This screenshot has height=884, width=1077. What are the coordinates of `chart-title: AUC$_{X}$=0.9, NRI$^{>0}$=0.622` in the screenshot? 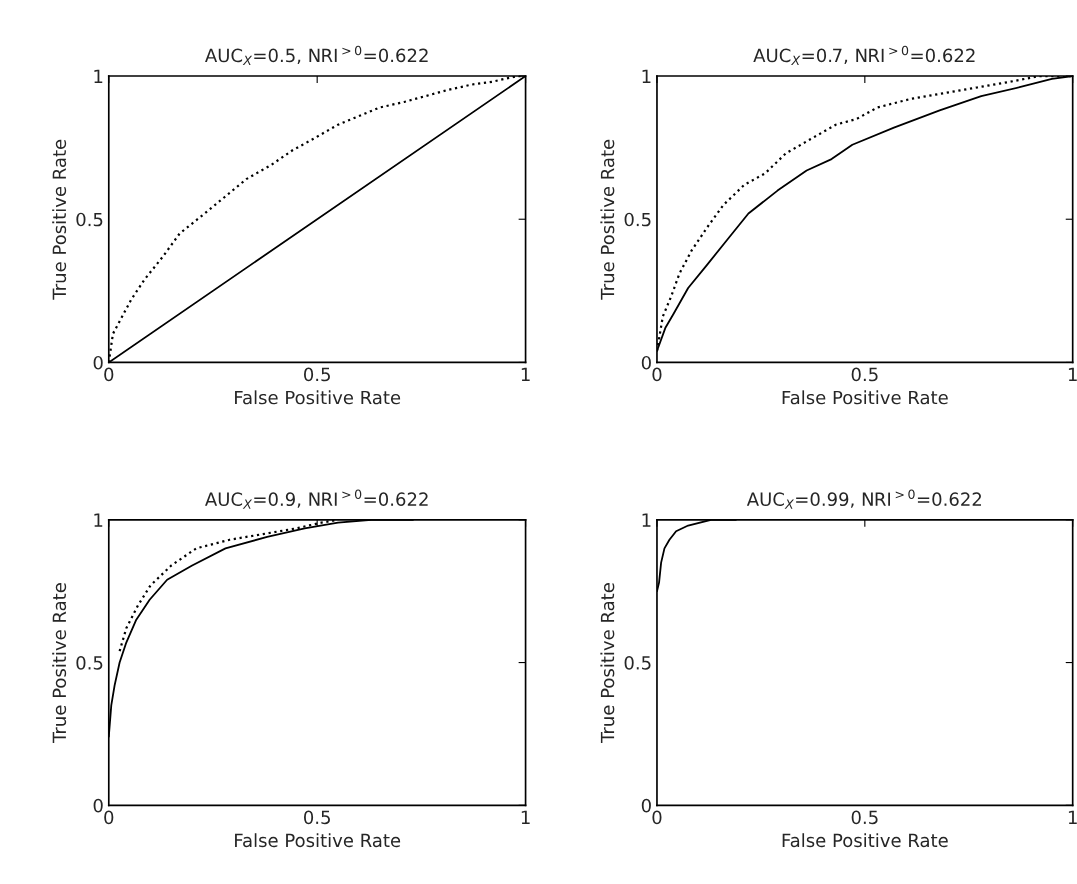 It's located at (316, 499).